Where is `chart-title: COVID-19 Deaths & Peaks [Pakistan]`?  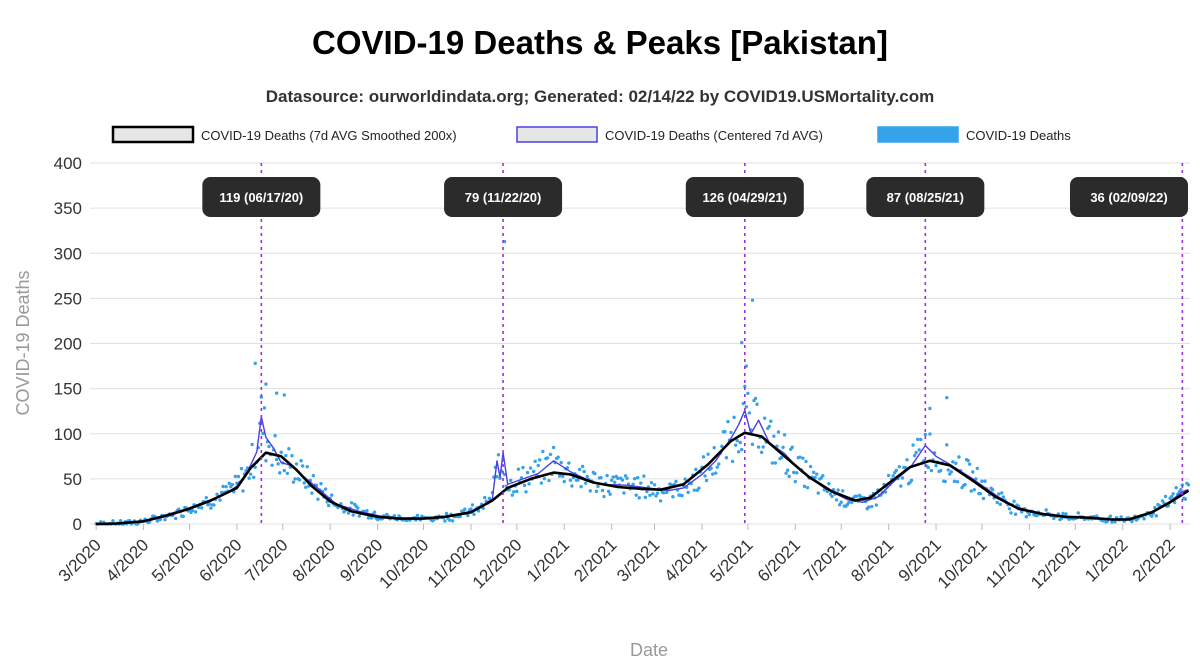
chart-title: COVID-19 Deaths & Peaks [Pakistan] is located at coordinates (600, 42).